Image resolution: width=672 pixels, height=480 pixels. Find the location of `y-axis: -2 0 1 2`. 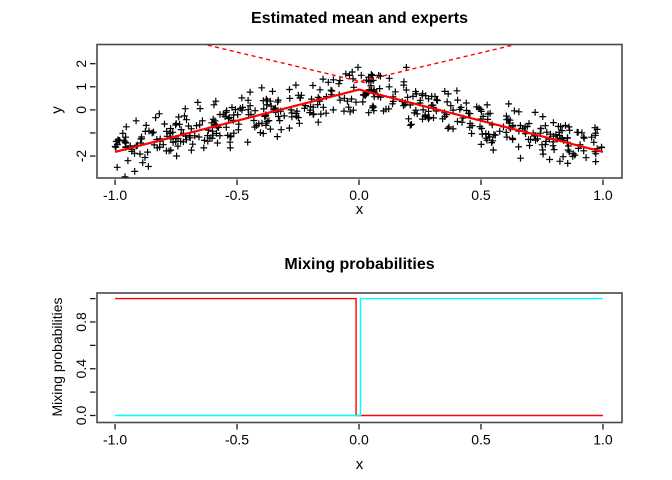

y-axis: -2 0 1 2 is located at coordinates (84, 111).